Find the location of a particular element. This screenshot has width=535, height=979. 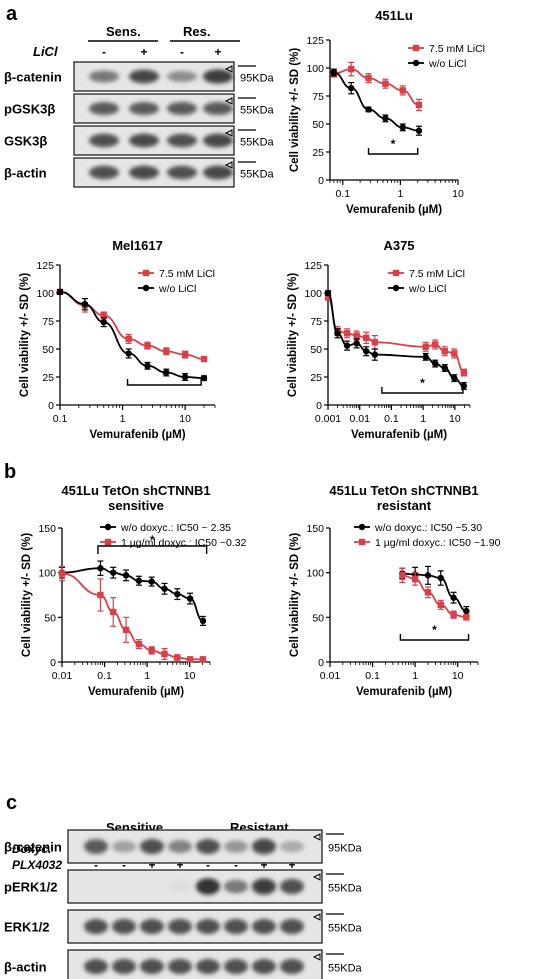

y-tick-label: 150 is located at coordinates (47, 529).